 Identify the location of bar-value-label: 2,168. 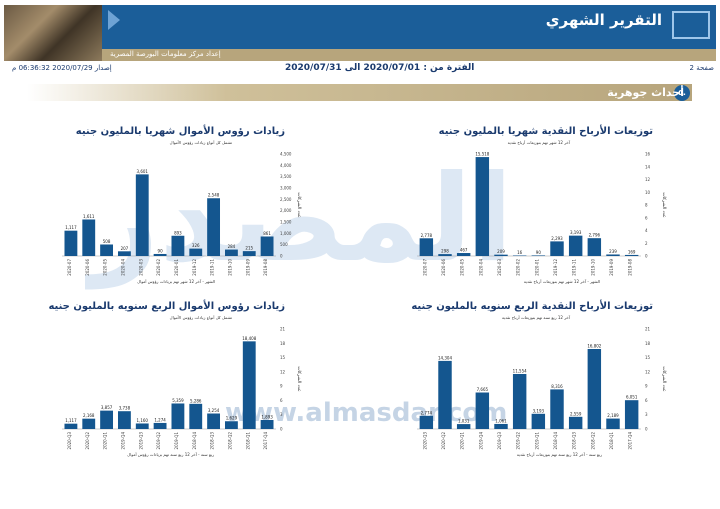
(89, 415).